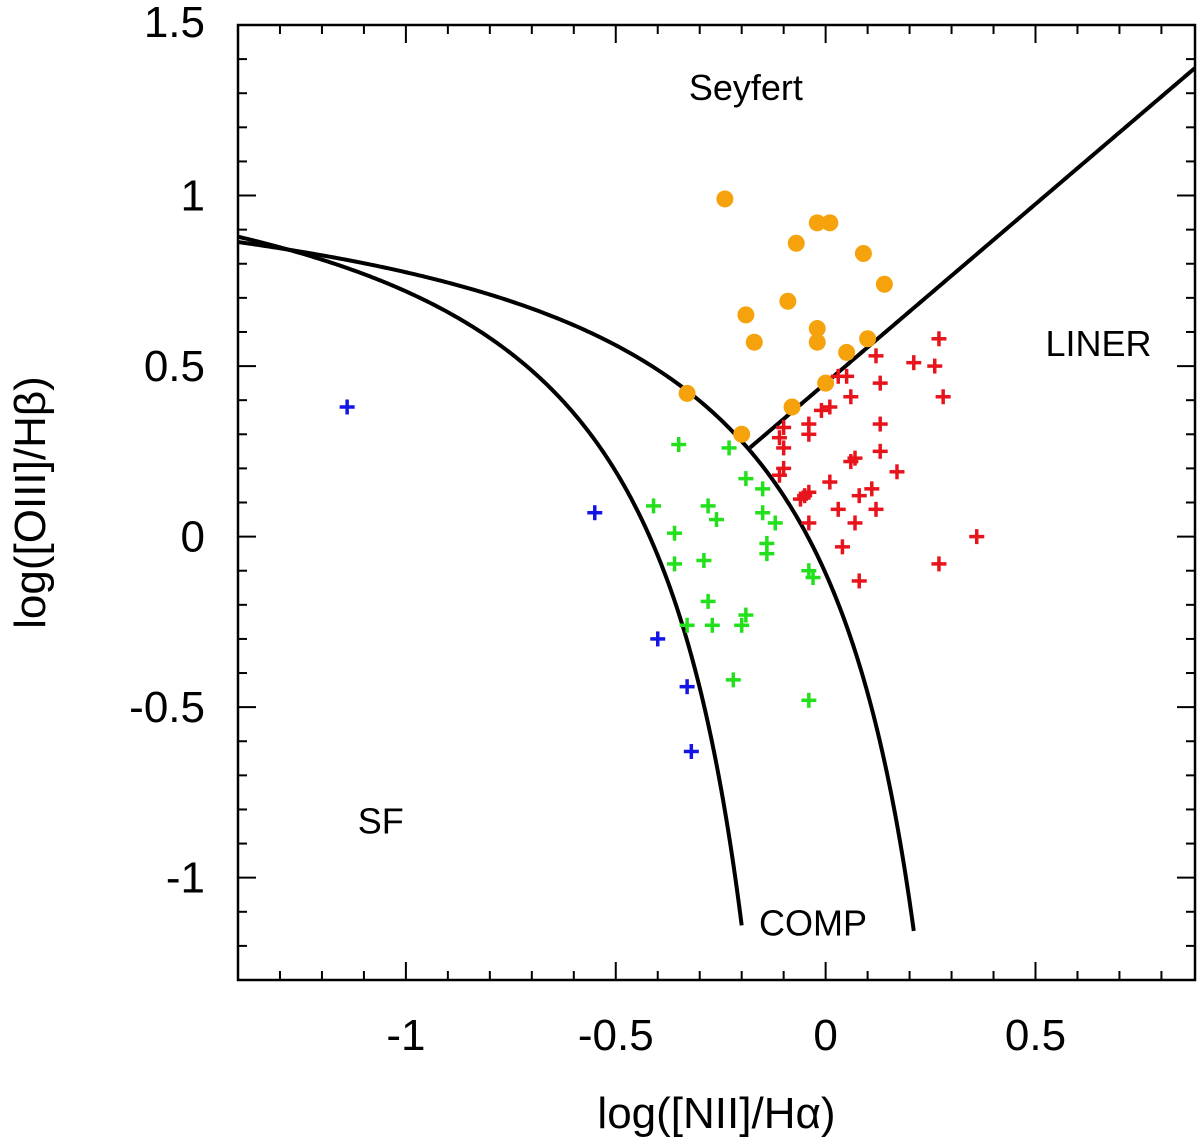 The width and height of the screenshot is (1200, 1146). Describe the element at coordinates (193, 196) in the screenshot. I see `y-tick-label: 1` at that location.